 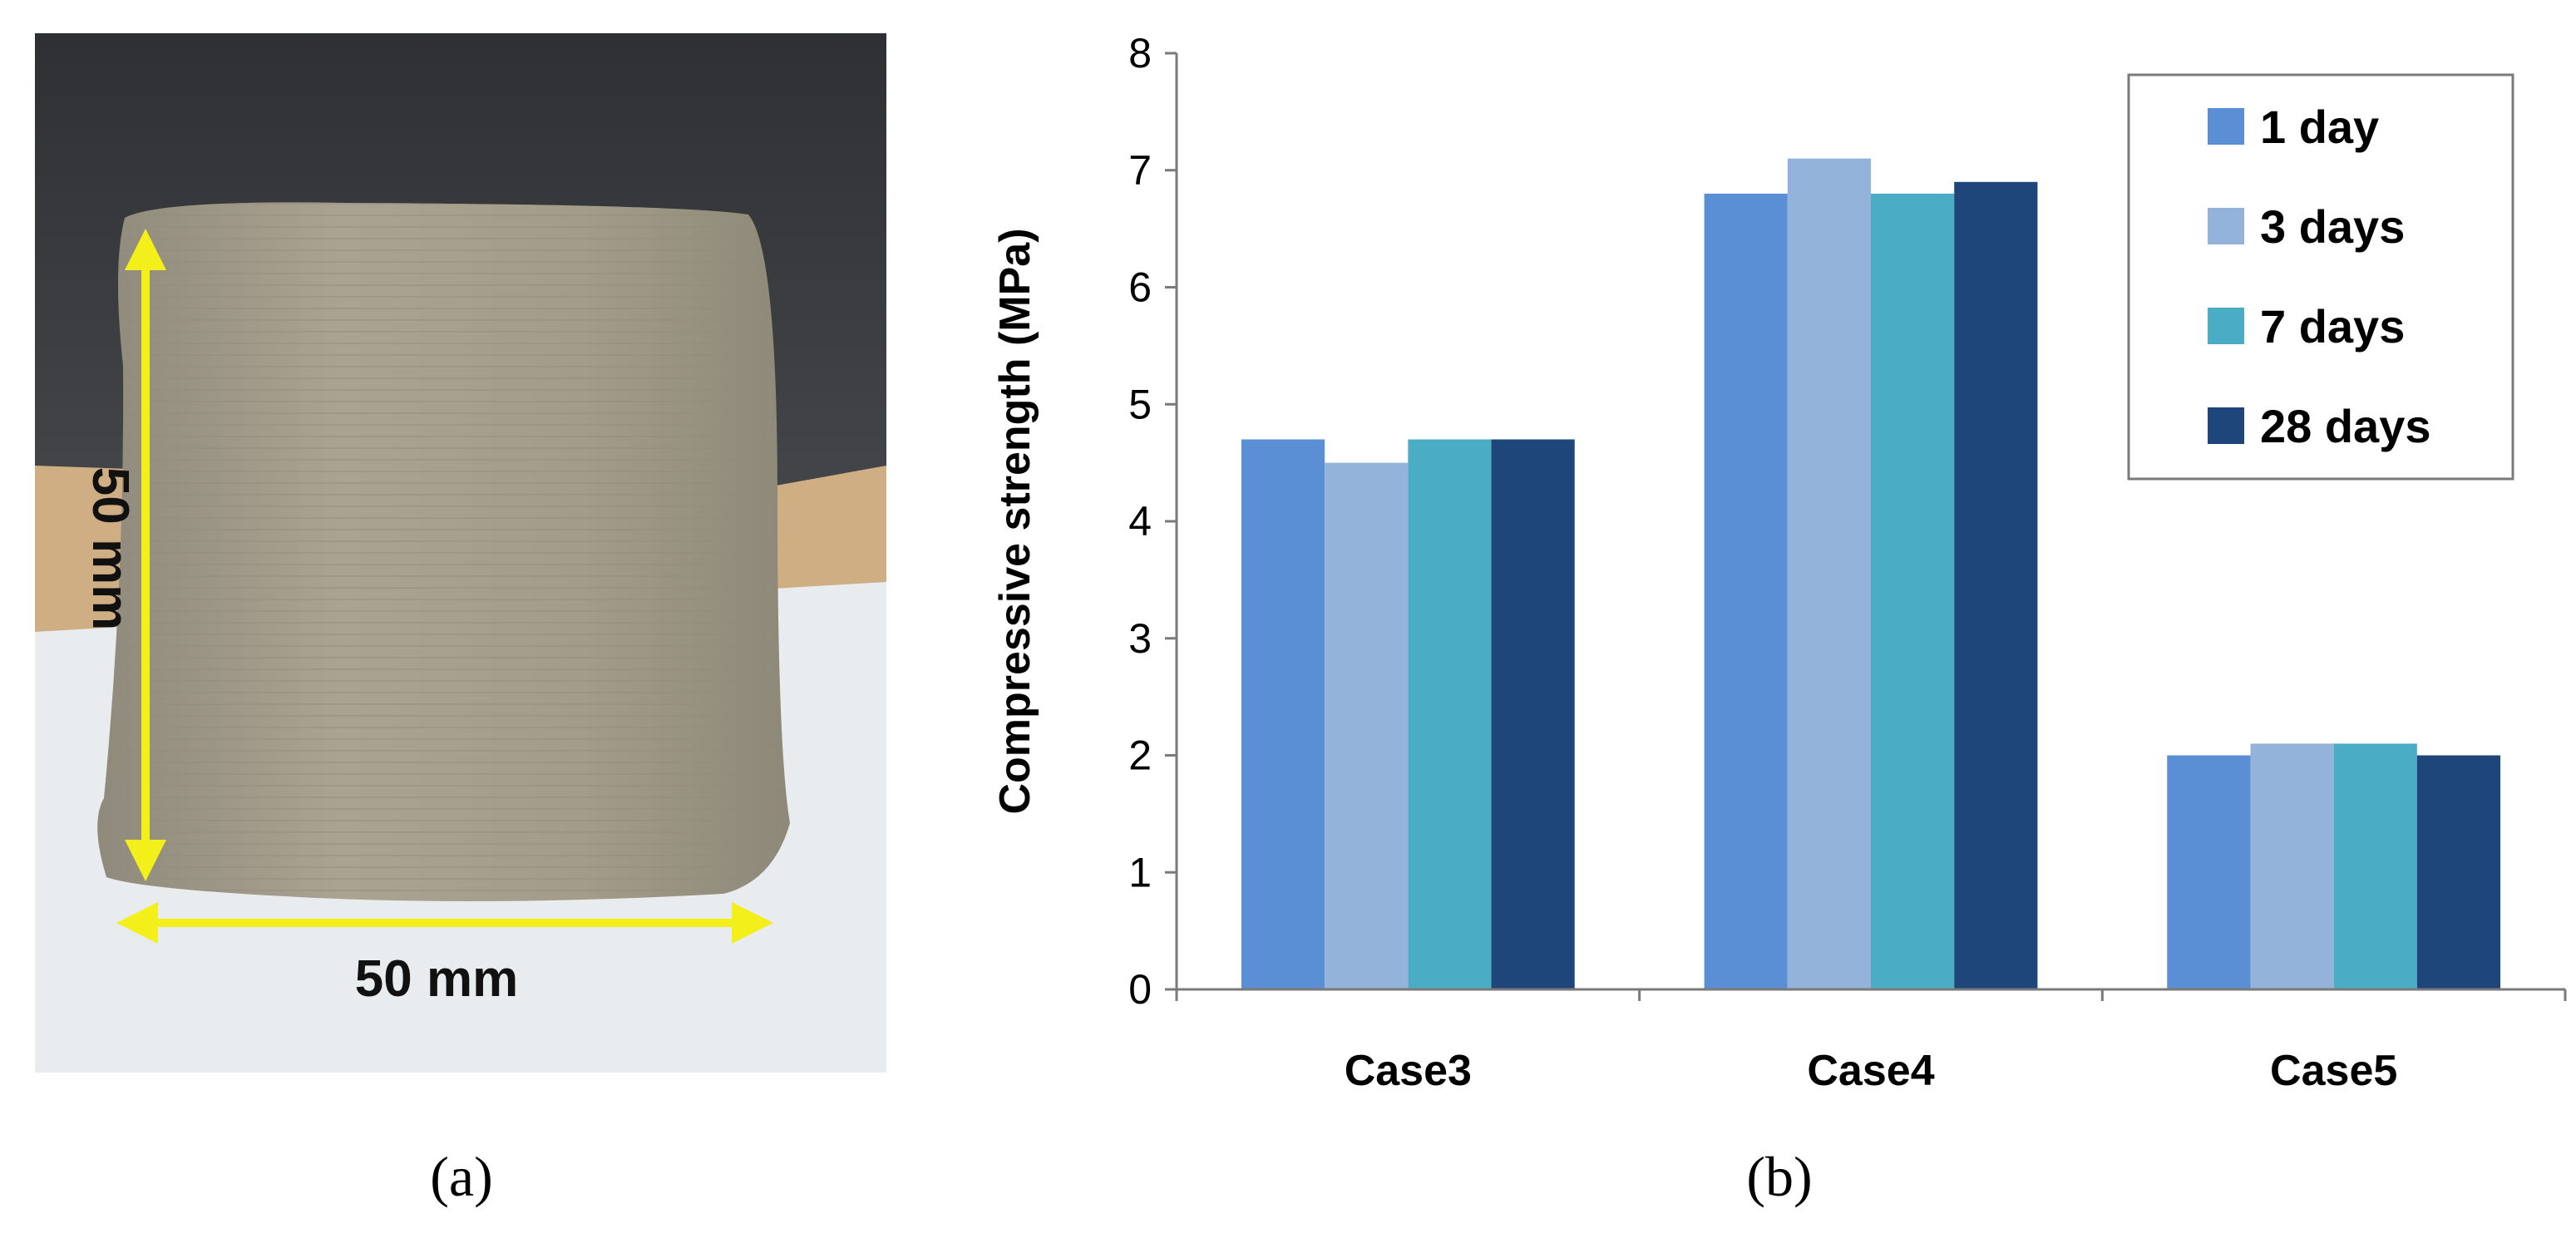 What do you see at coordinates (2458, 872) in the screenshot?
I see `bar-case5-28-days` at bounding box center [2458, 872].